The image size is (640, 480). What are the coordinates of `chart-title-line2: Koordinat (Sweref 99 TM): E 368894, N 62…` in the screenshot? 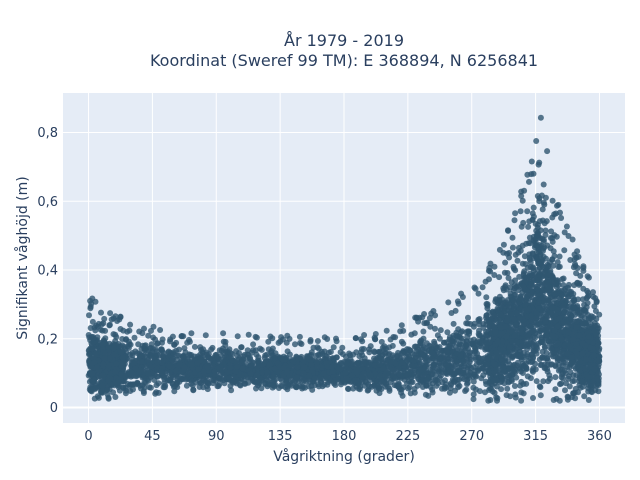 It's located at (344, 60).